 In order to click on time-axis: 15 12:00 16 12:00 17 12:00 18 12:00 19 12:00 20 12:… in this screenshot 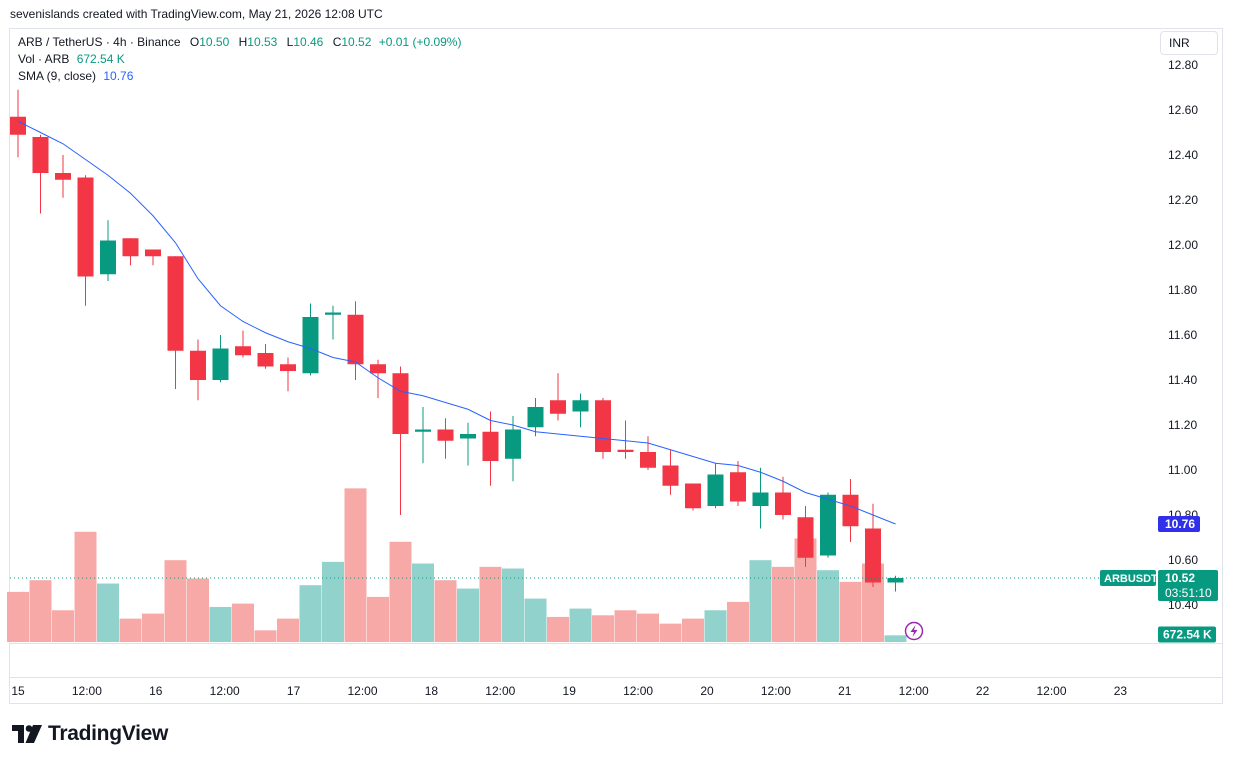, I will do `click(569, 691)`.